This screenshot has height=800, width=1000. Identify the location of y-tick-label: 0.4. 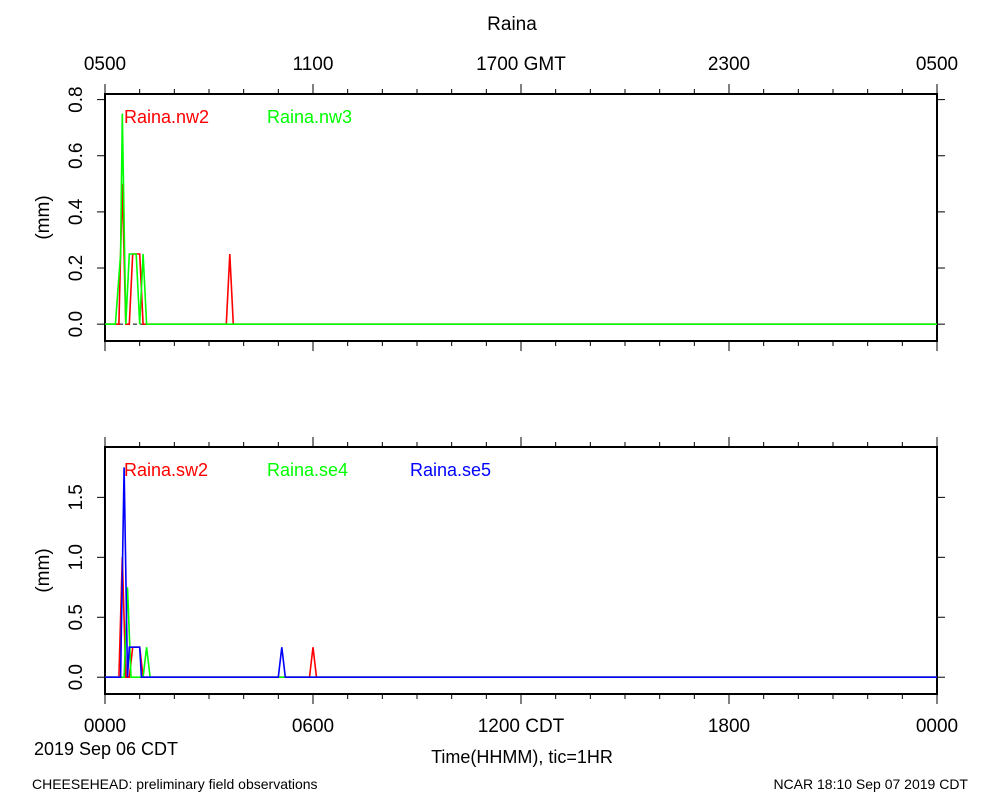
(76, 211).